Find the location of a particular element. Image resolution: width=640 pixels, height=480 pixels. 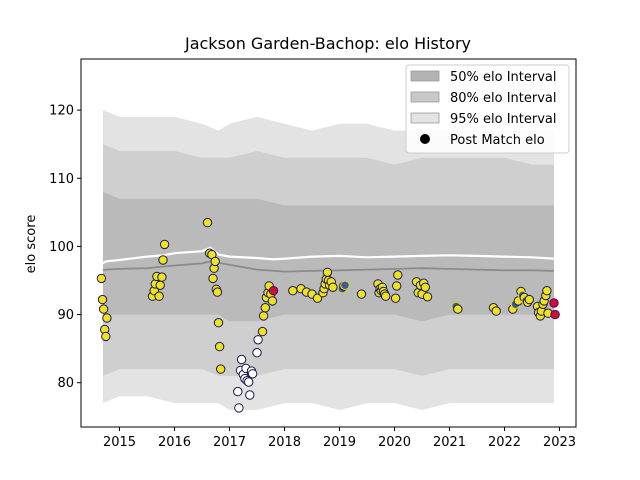

mean-line is located at coordinates (328, 255).